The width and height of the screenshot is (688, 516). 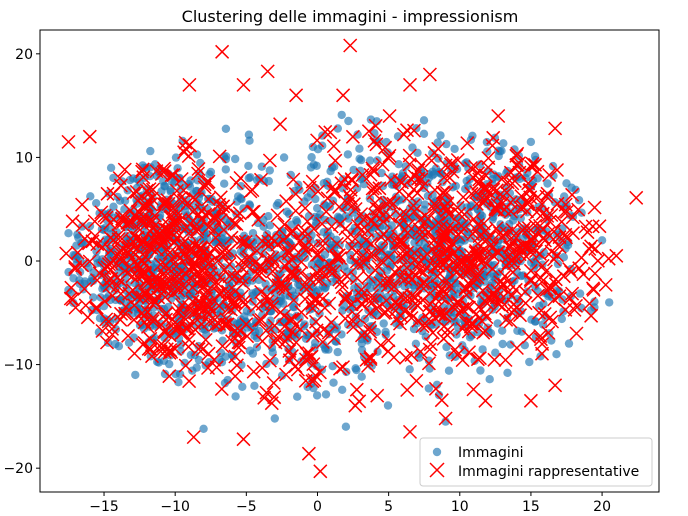 What do you see at coordinates (21, 262) in the screenshot?
I see `y-axis: −20 −10 0 10 20` at bounding box center [21, 262].